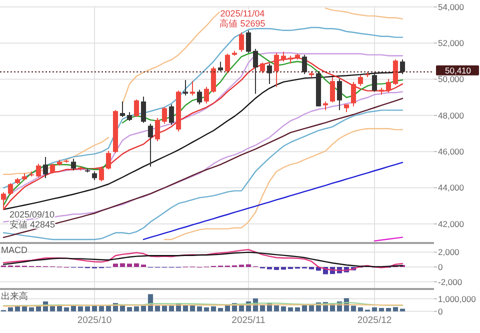 This screenshot has width=480, height=333. Describe the element at coordinates (451, 223) in the screenshot. I see `y-tick-label: 42,000` at that location.